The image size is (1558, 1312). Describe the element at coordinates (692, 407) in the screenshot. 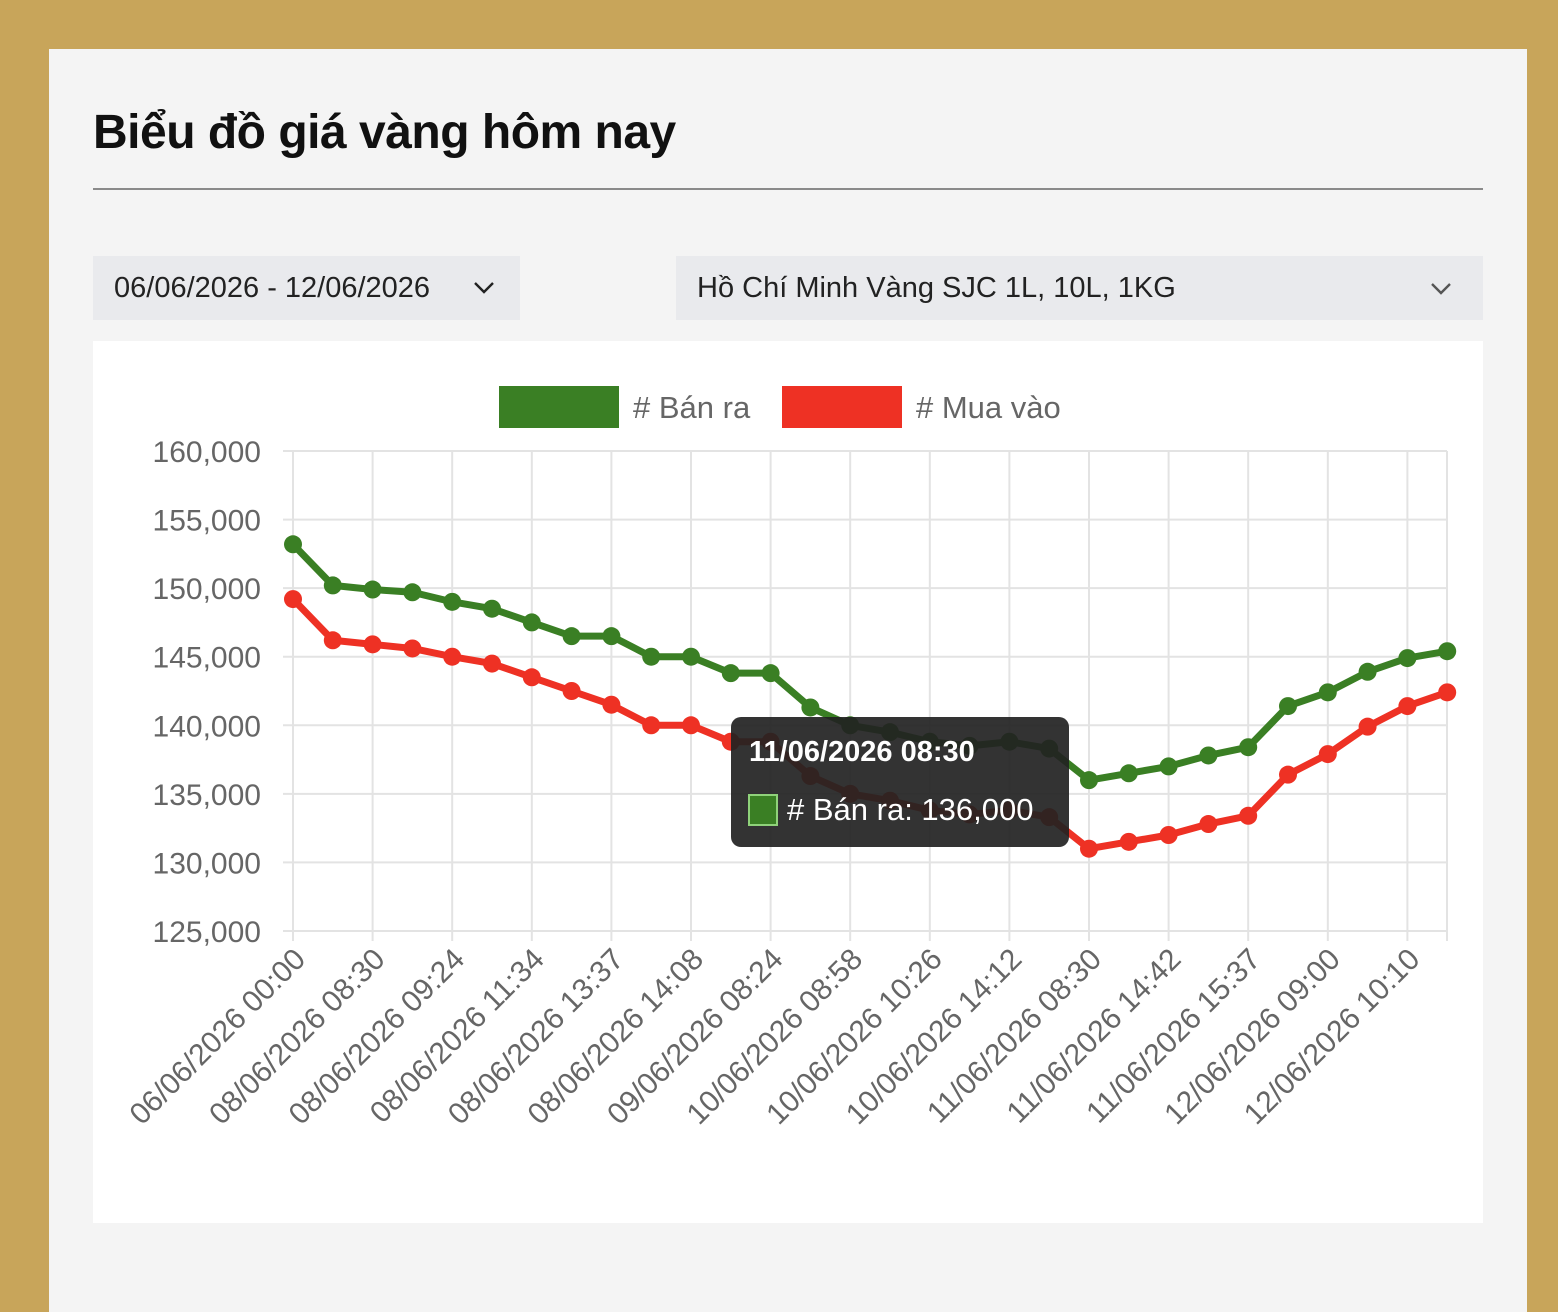

I see `legend-label-sell: # Bán ra` at that location.